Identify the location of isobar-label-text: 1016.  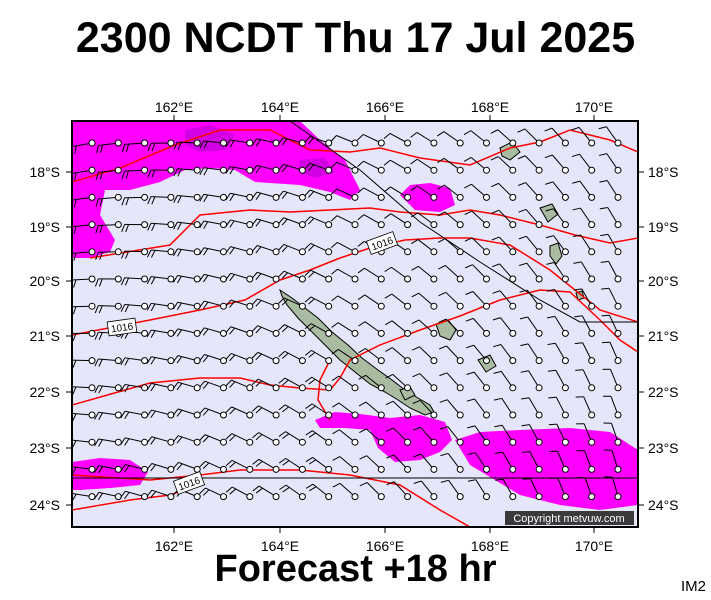
(122, 328).